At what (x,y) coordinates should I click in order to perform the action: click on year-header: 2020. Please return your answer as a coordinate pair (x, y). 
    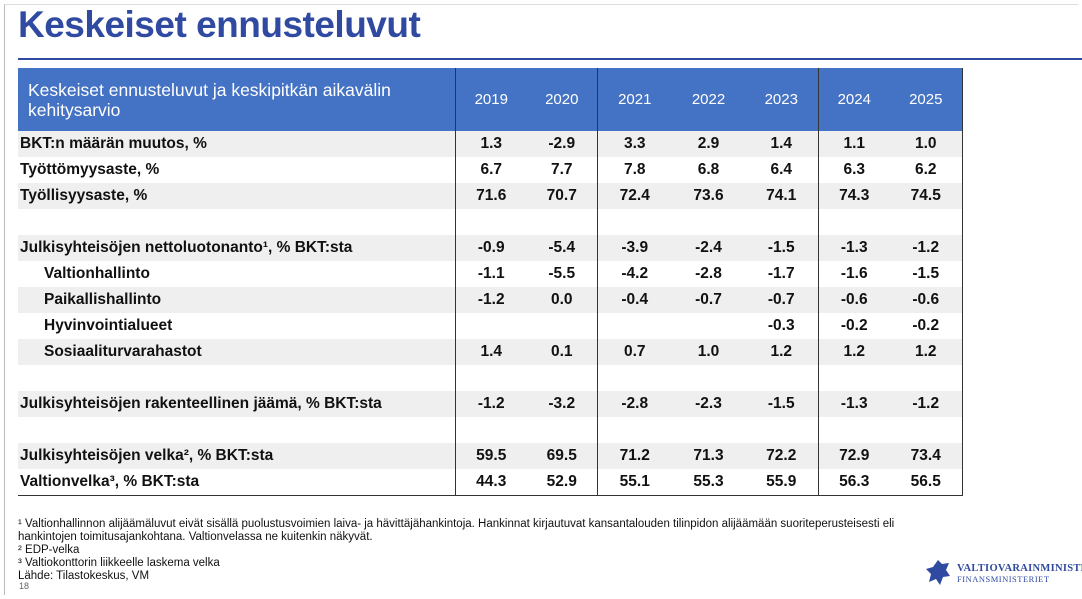
    Looking at the image, I should click on (562, 99).